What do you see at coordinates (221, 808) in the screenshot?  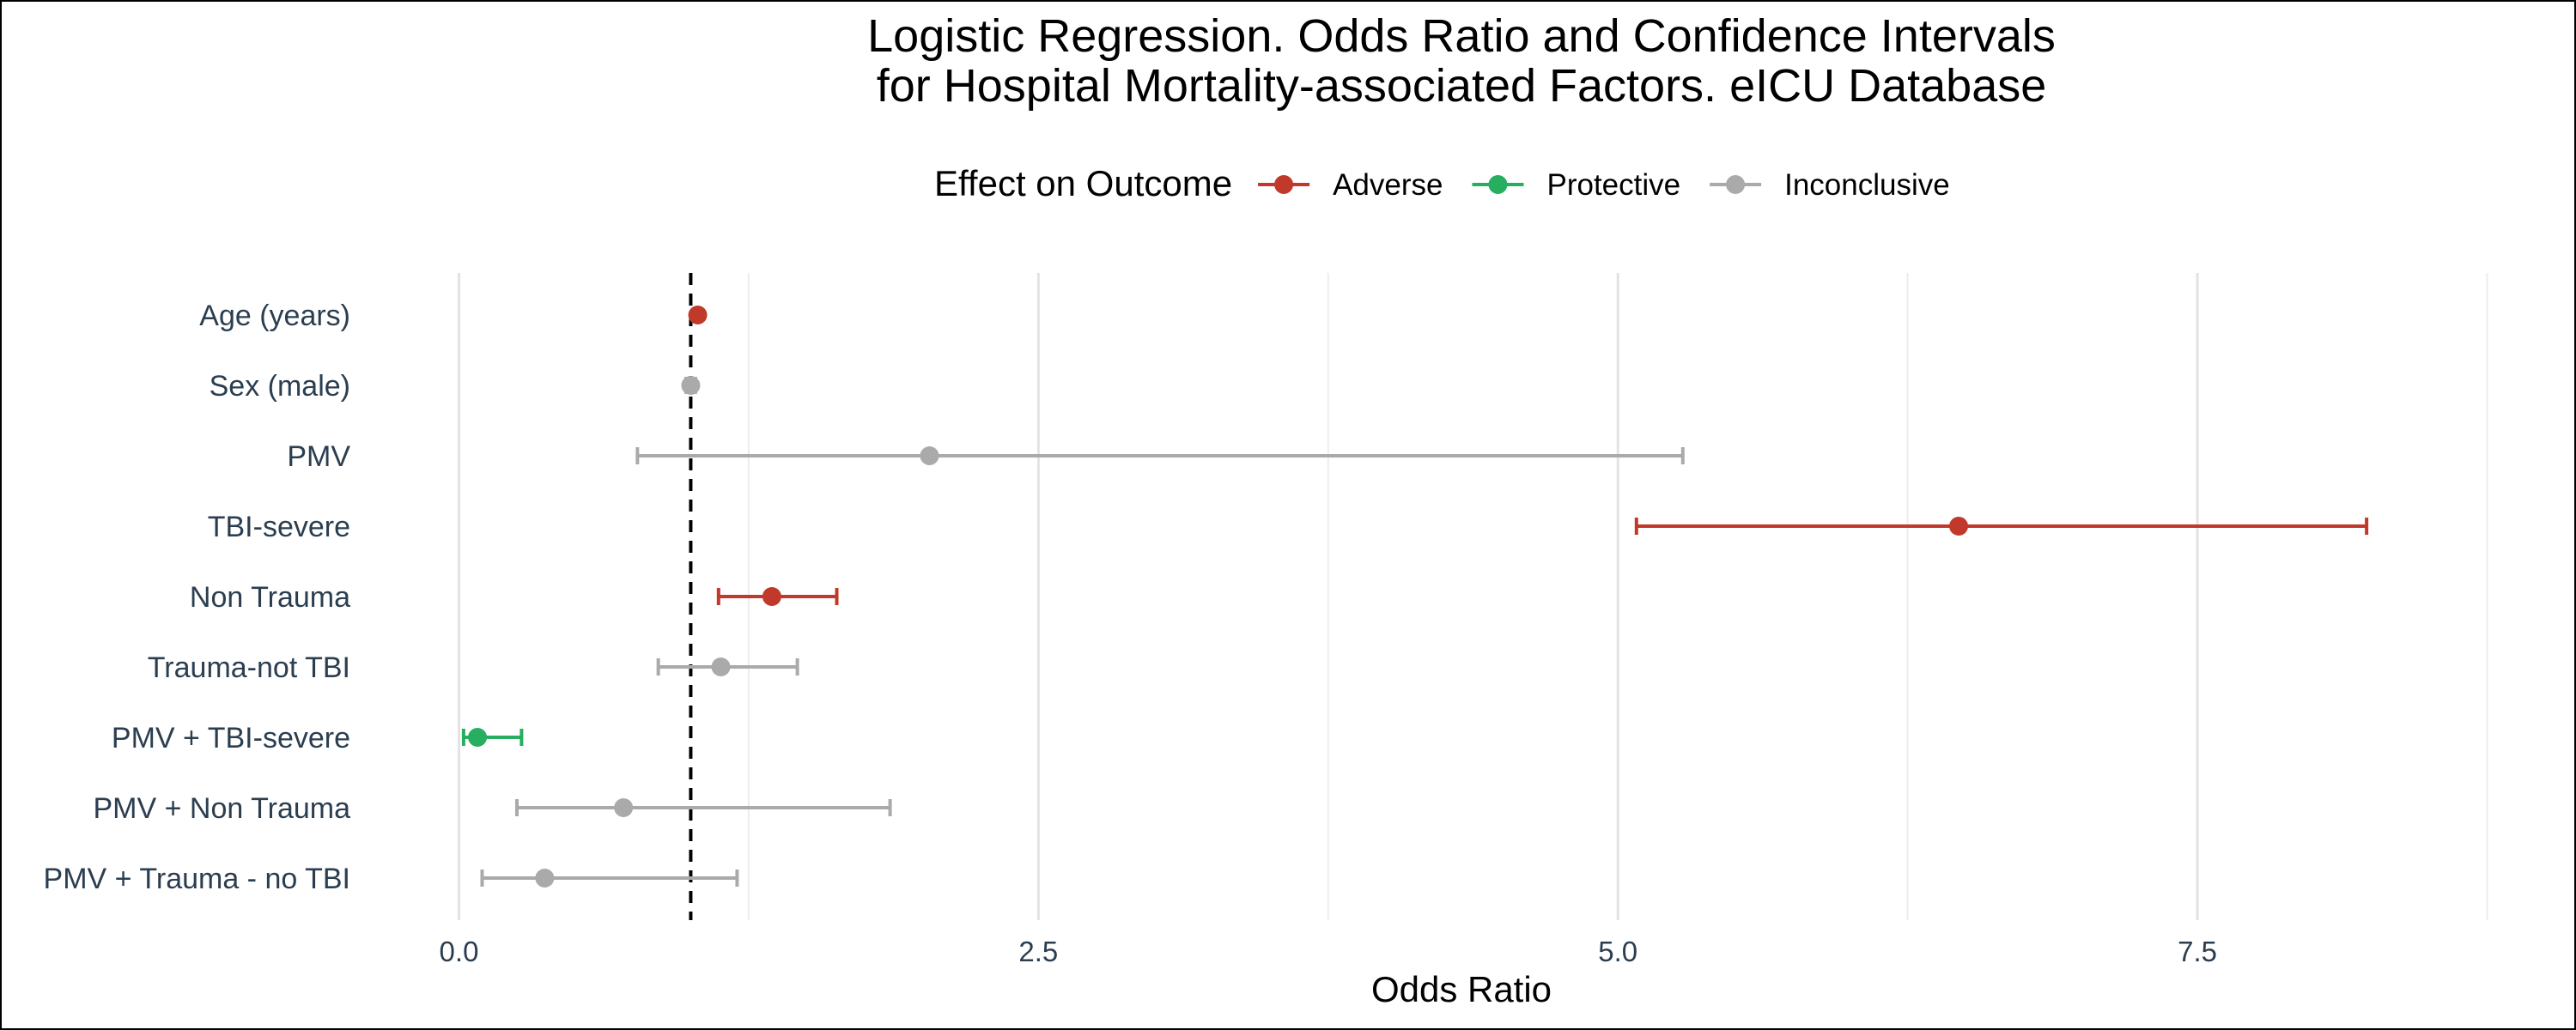 I see `y-label-7: PMV + Non Trauma` at bounding box center [221, 808].